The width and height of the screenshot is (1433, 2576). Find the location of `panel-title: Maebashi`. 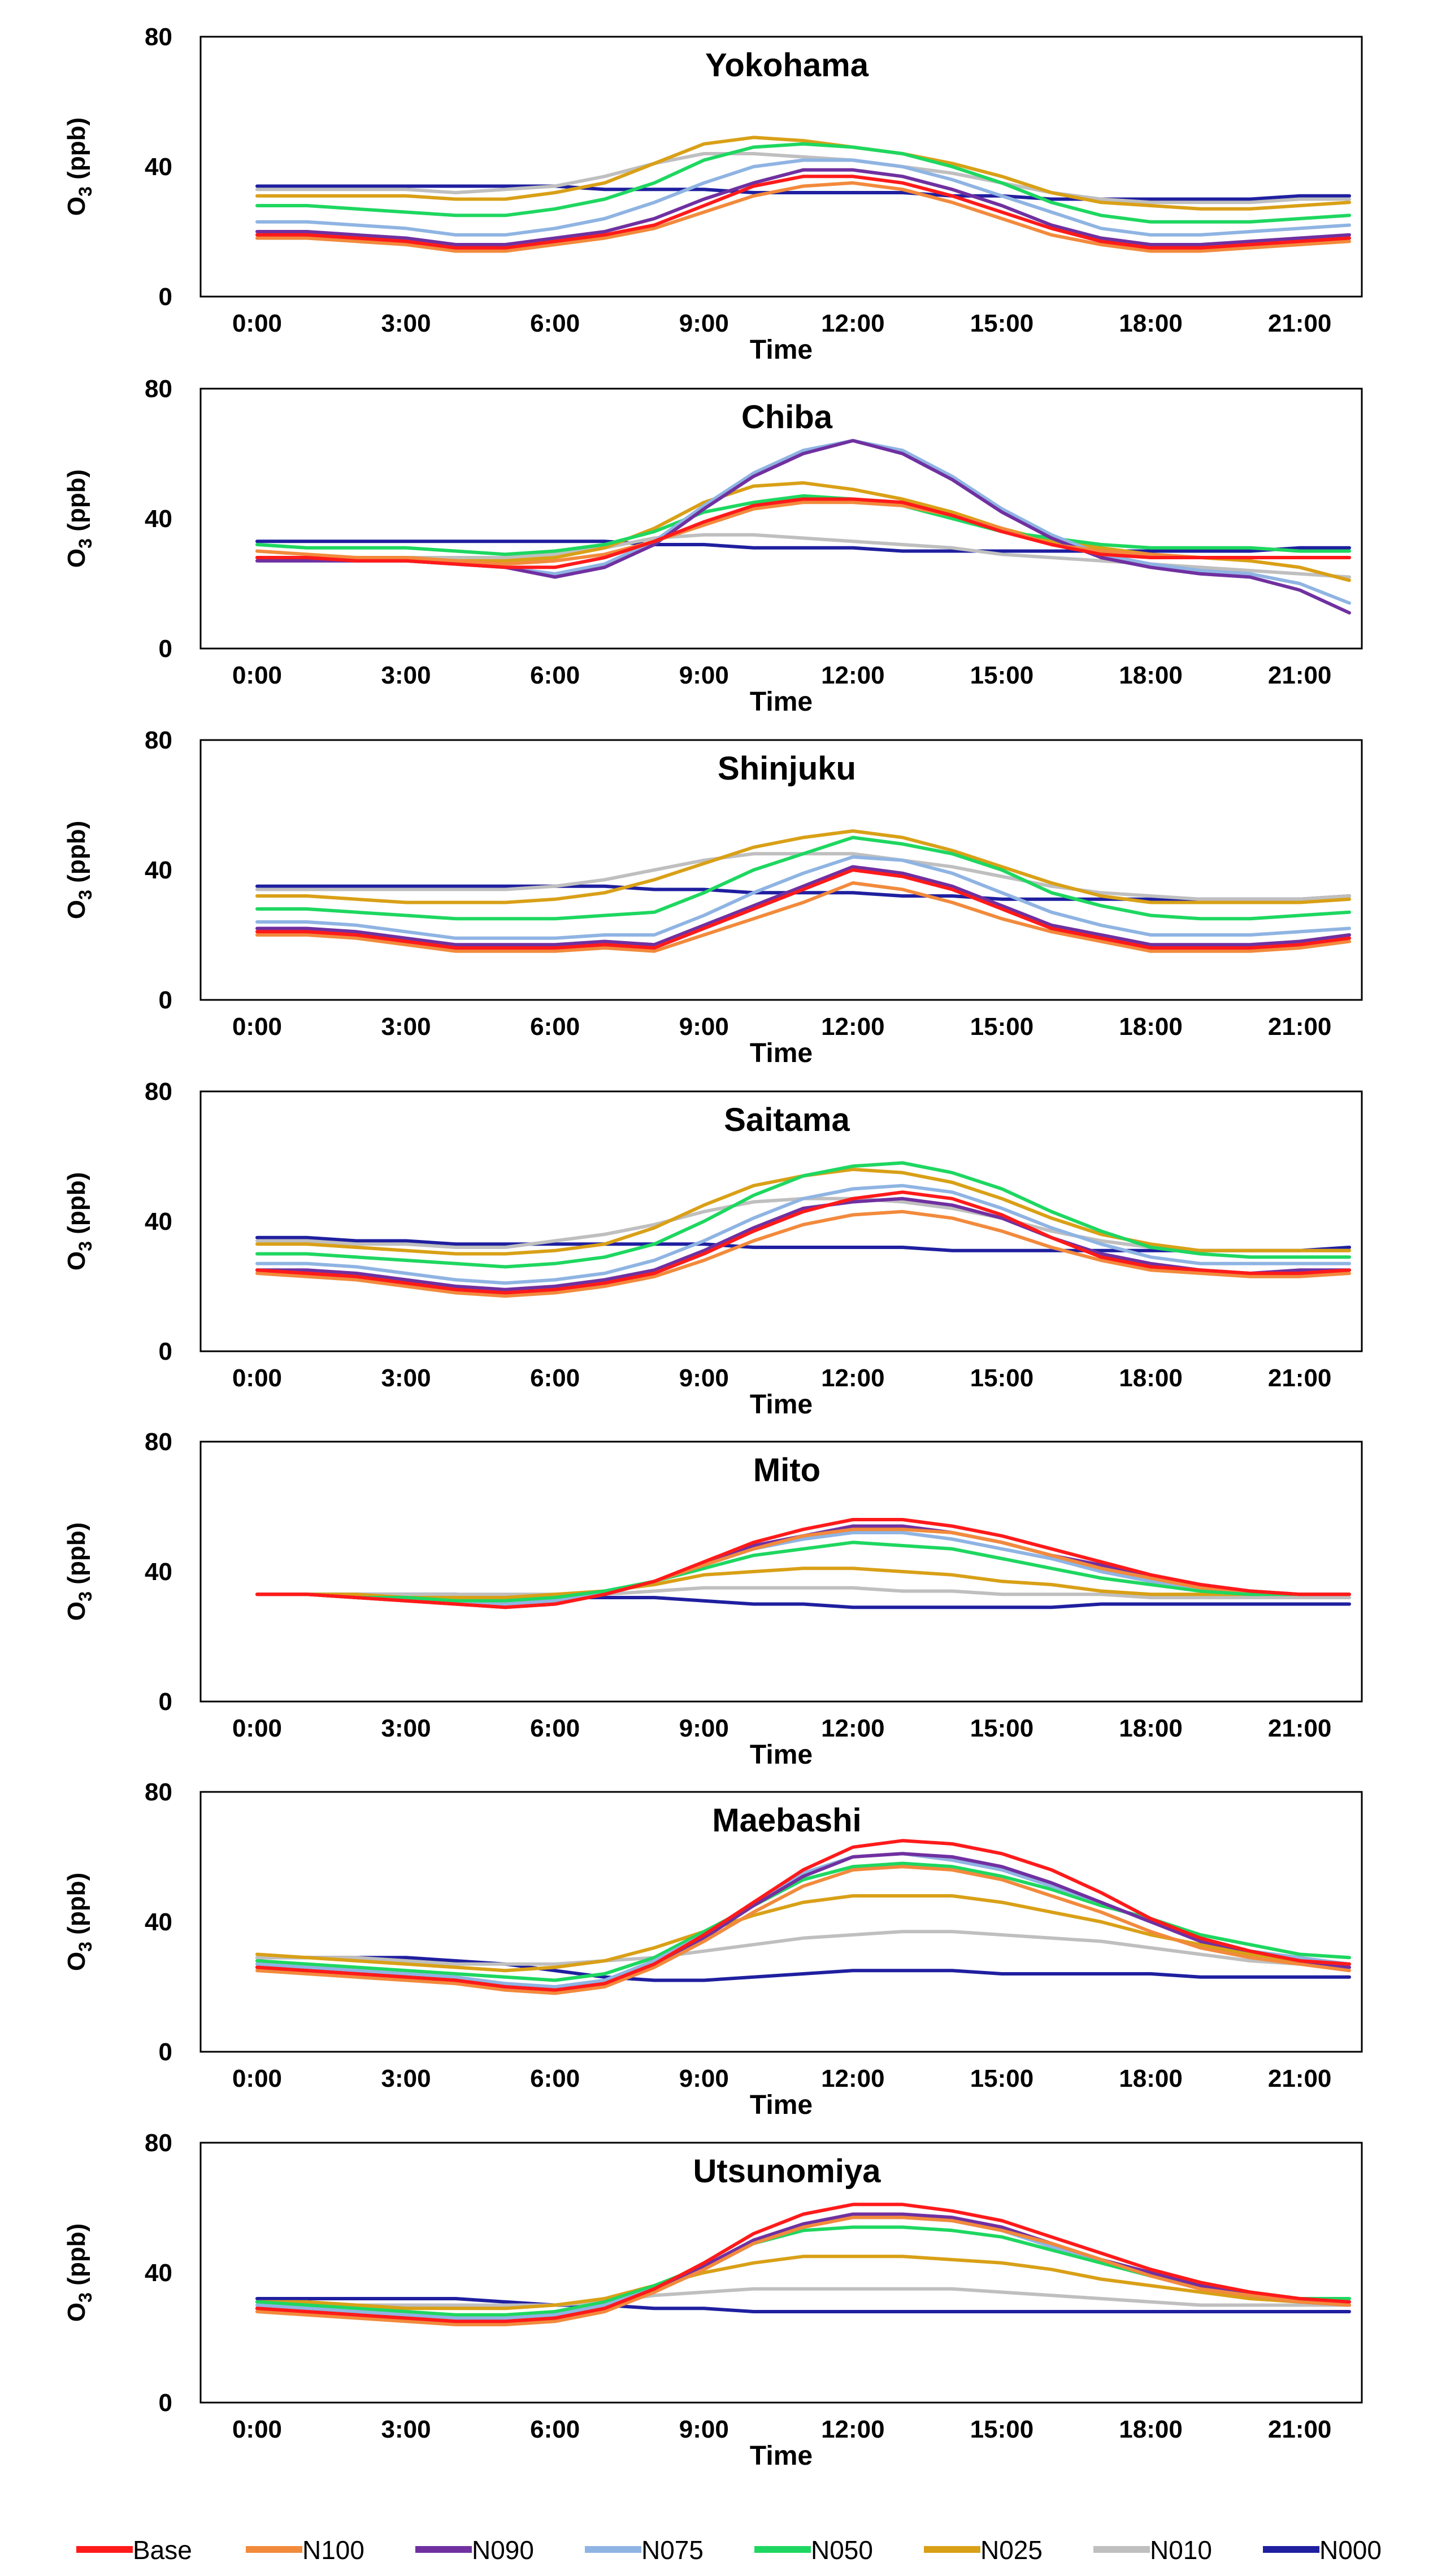

panel-title: Maebashi is located at coordinates (787, 1820).